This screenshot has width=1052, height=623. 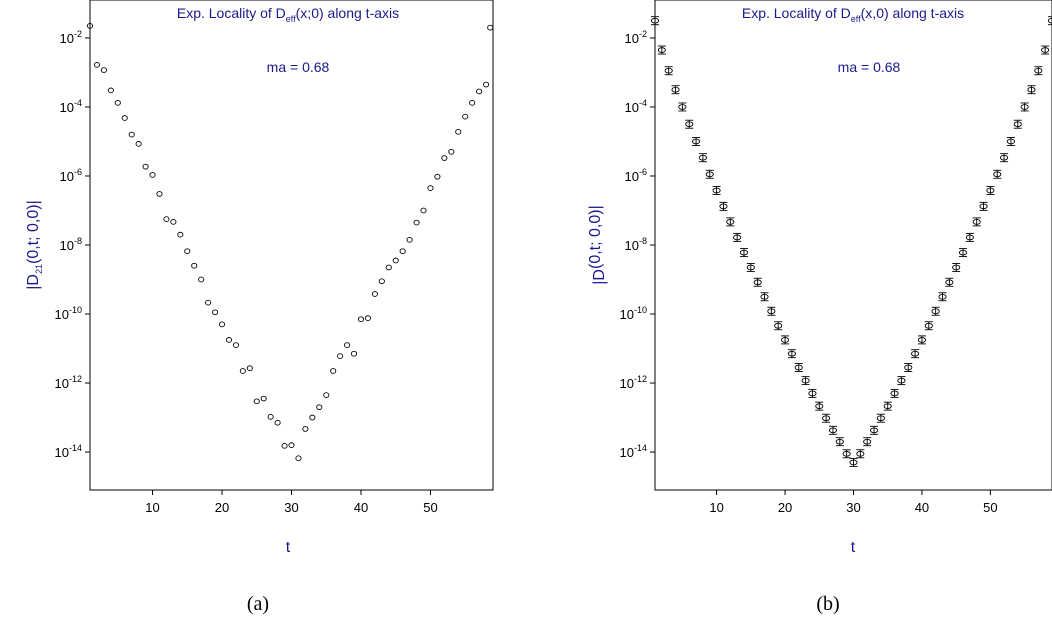 What do you see at coordinates (430, 507) in the screenshot?
I see `x-tick-label: 50` at bounding box center [430, 507].